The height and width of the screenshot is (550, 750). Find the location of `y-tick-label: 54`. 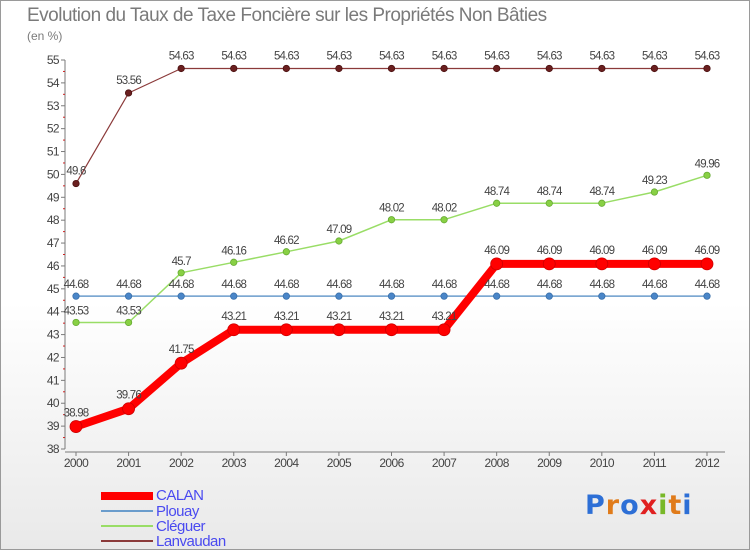

y-tick-label: 54 is located at coordinates (53, 83).